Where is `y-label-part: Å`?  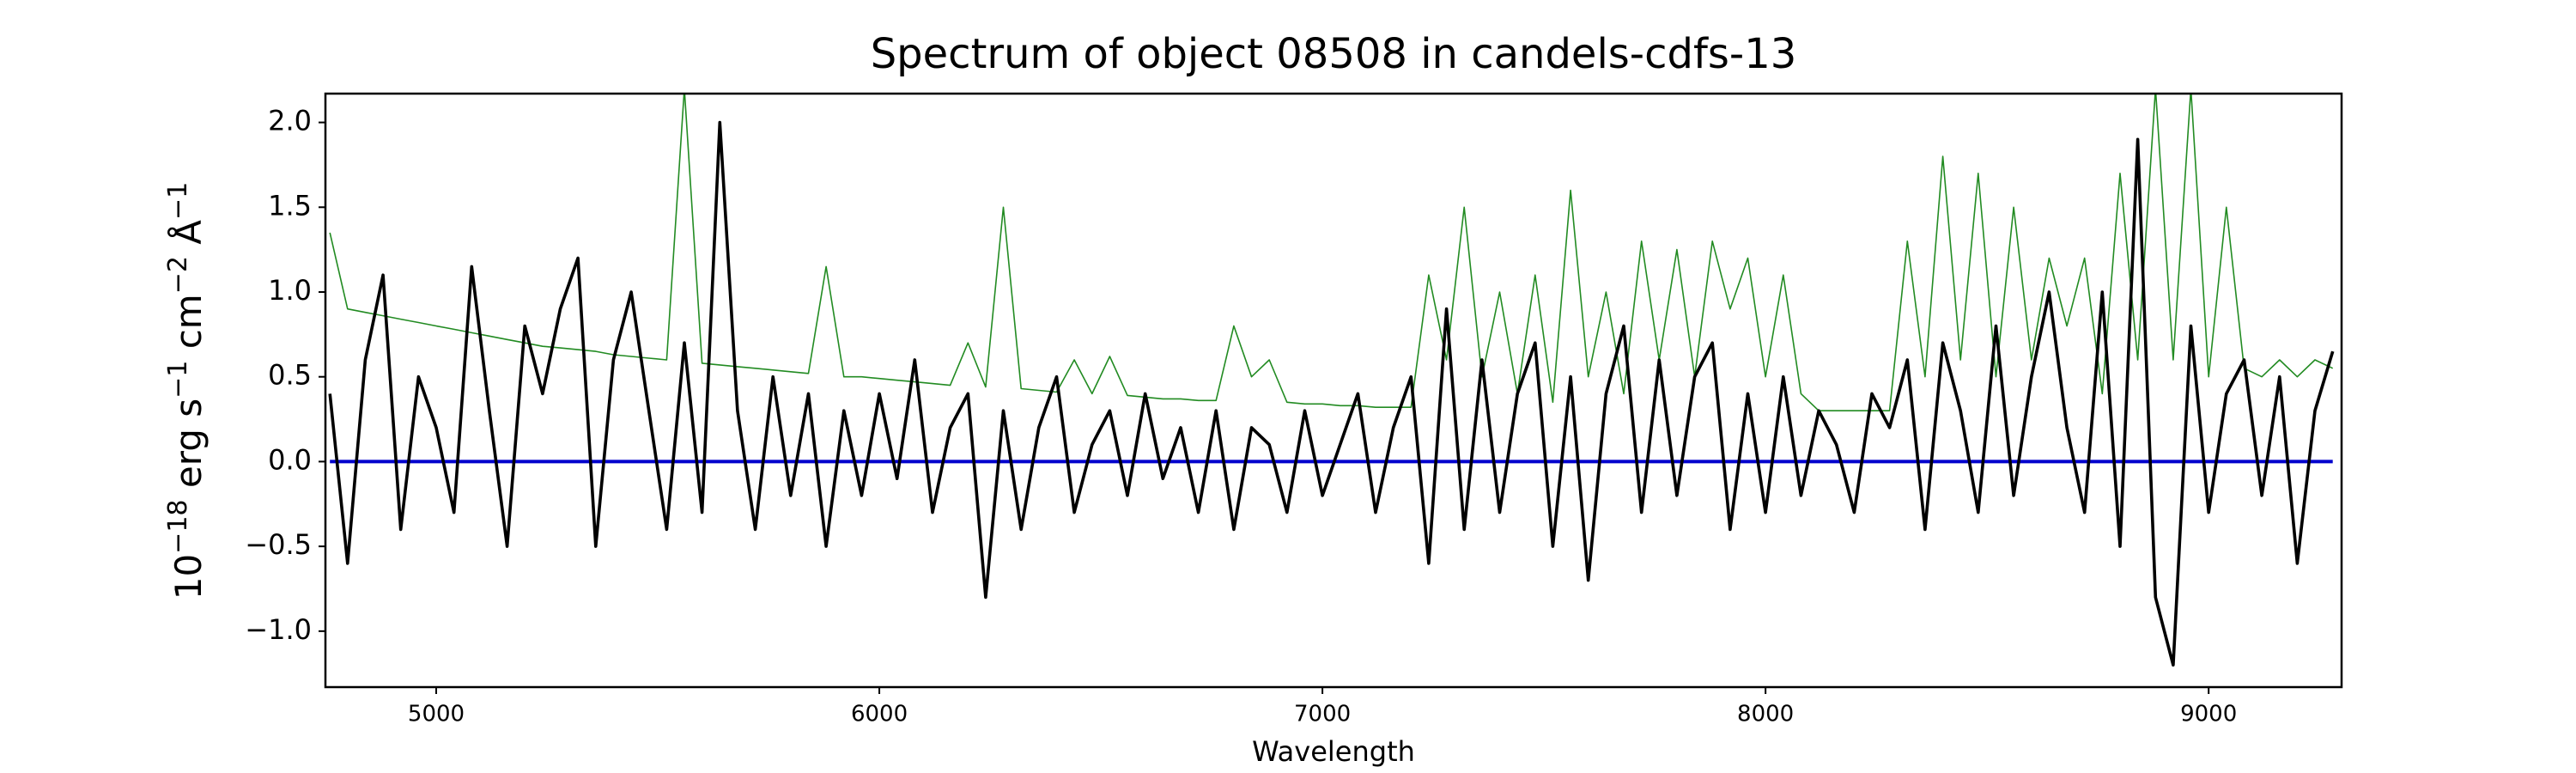 y-label-part: Å is located at coordinates (188, 238).